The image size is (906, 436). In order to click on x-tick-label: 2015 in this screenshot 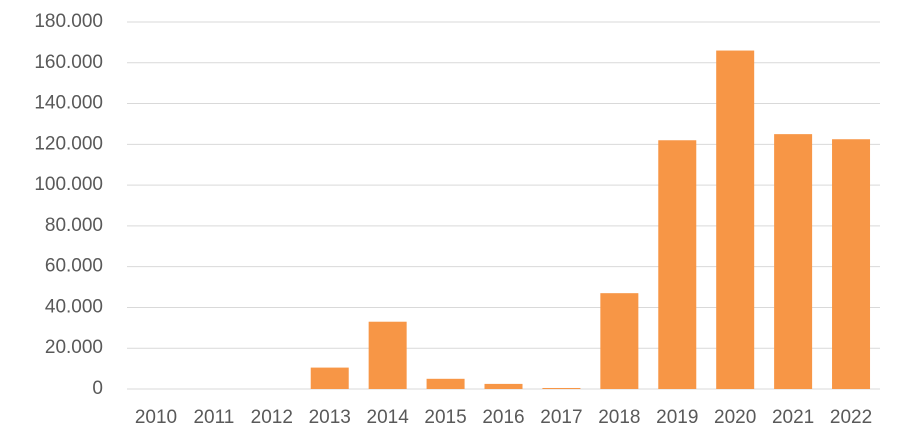, I will do `click(445, 417)`.